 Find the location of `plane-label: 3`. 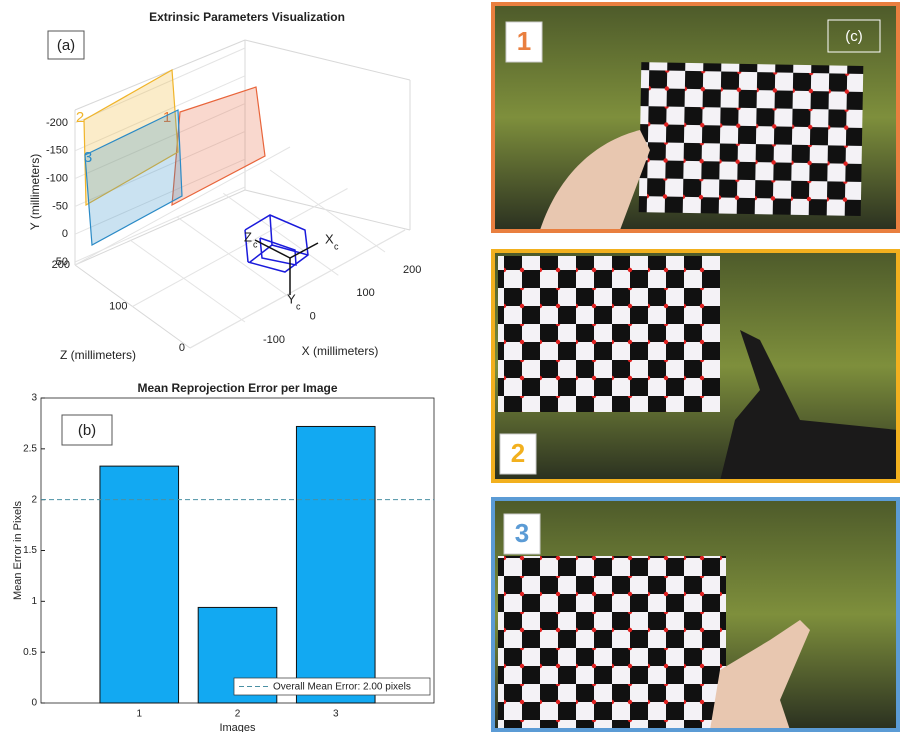

plane-label: 3 is located at coordinates (88, 157).